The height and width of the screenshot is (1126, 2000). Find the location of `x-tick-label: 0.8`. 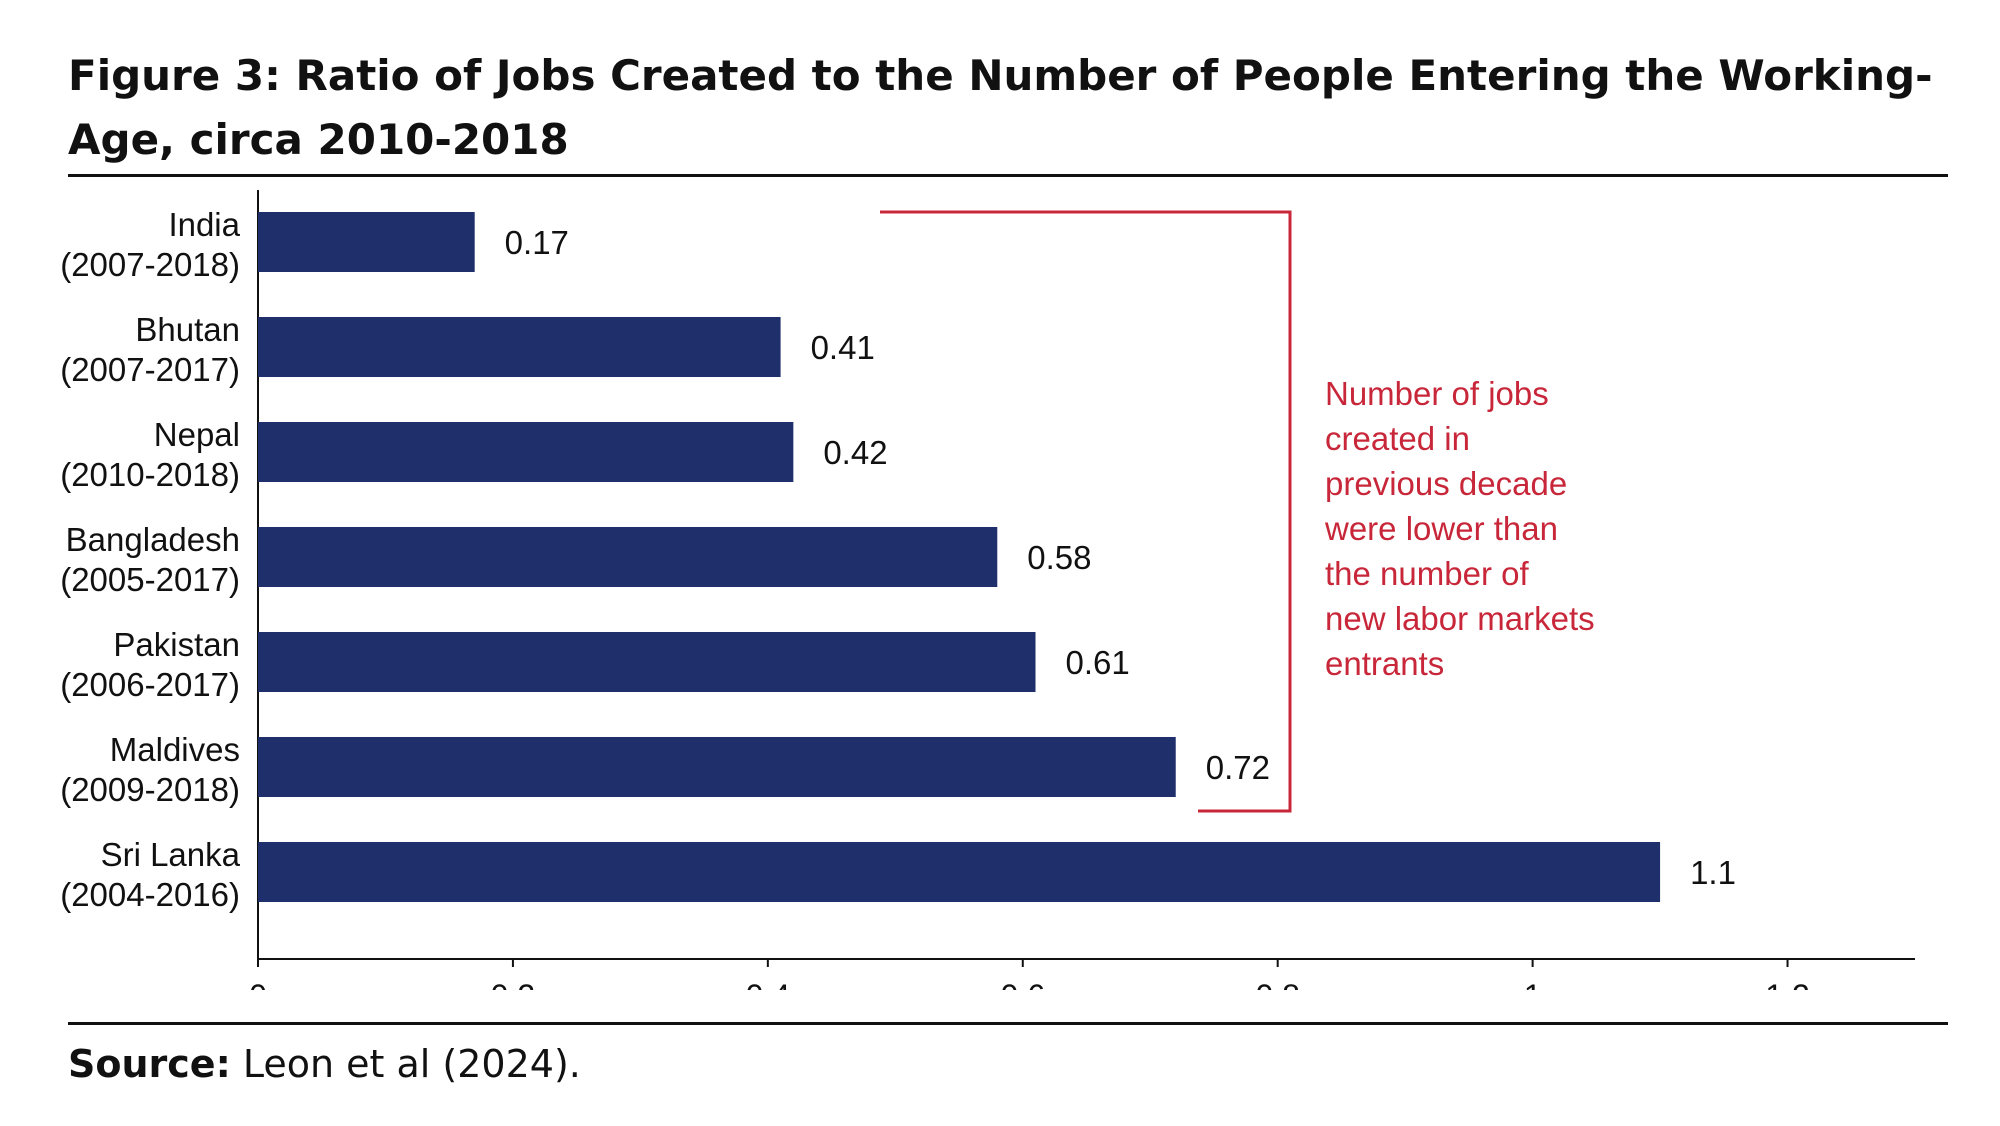

x-tick-label: 0.8 is located at coordinates (1277, 984).